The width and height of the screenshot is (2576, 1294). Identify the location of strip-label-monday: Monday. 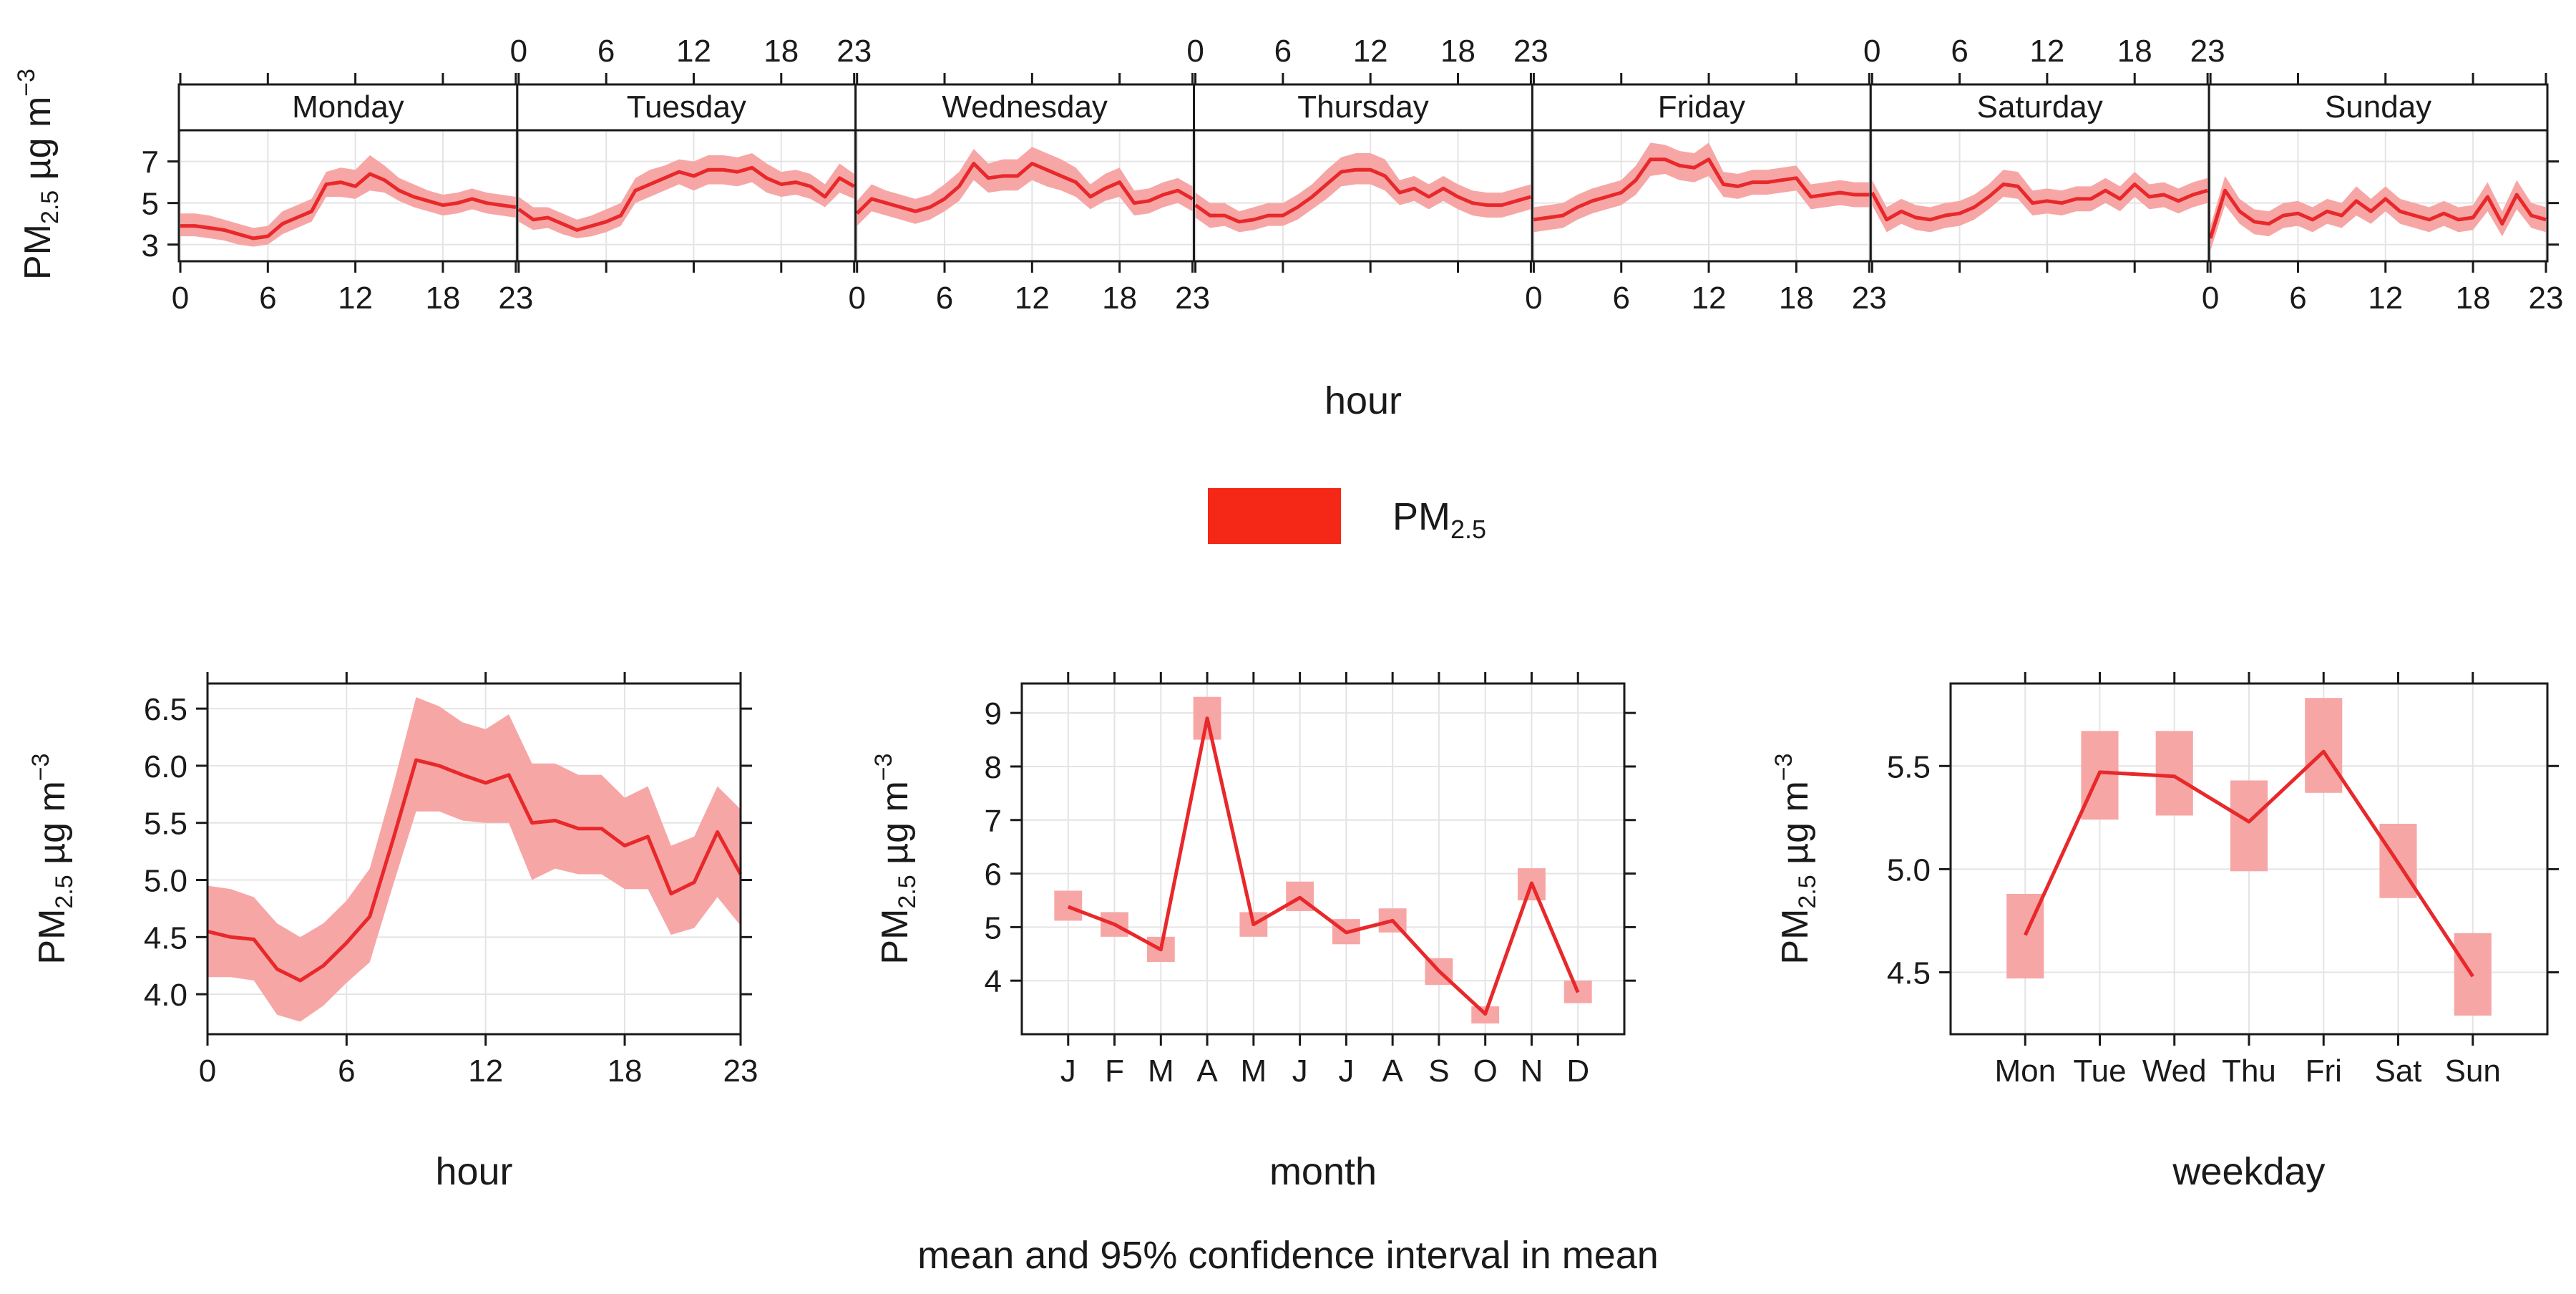
(348, 107).